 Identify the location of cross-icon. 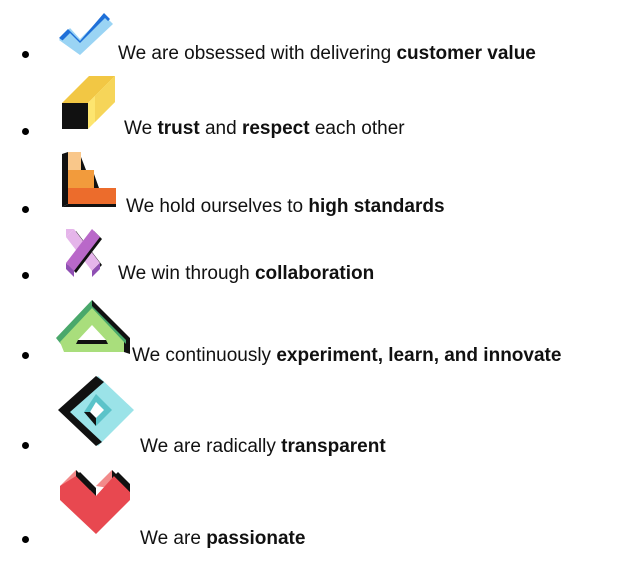
(85, 253).